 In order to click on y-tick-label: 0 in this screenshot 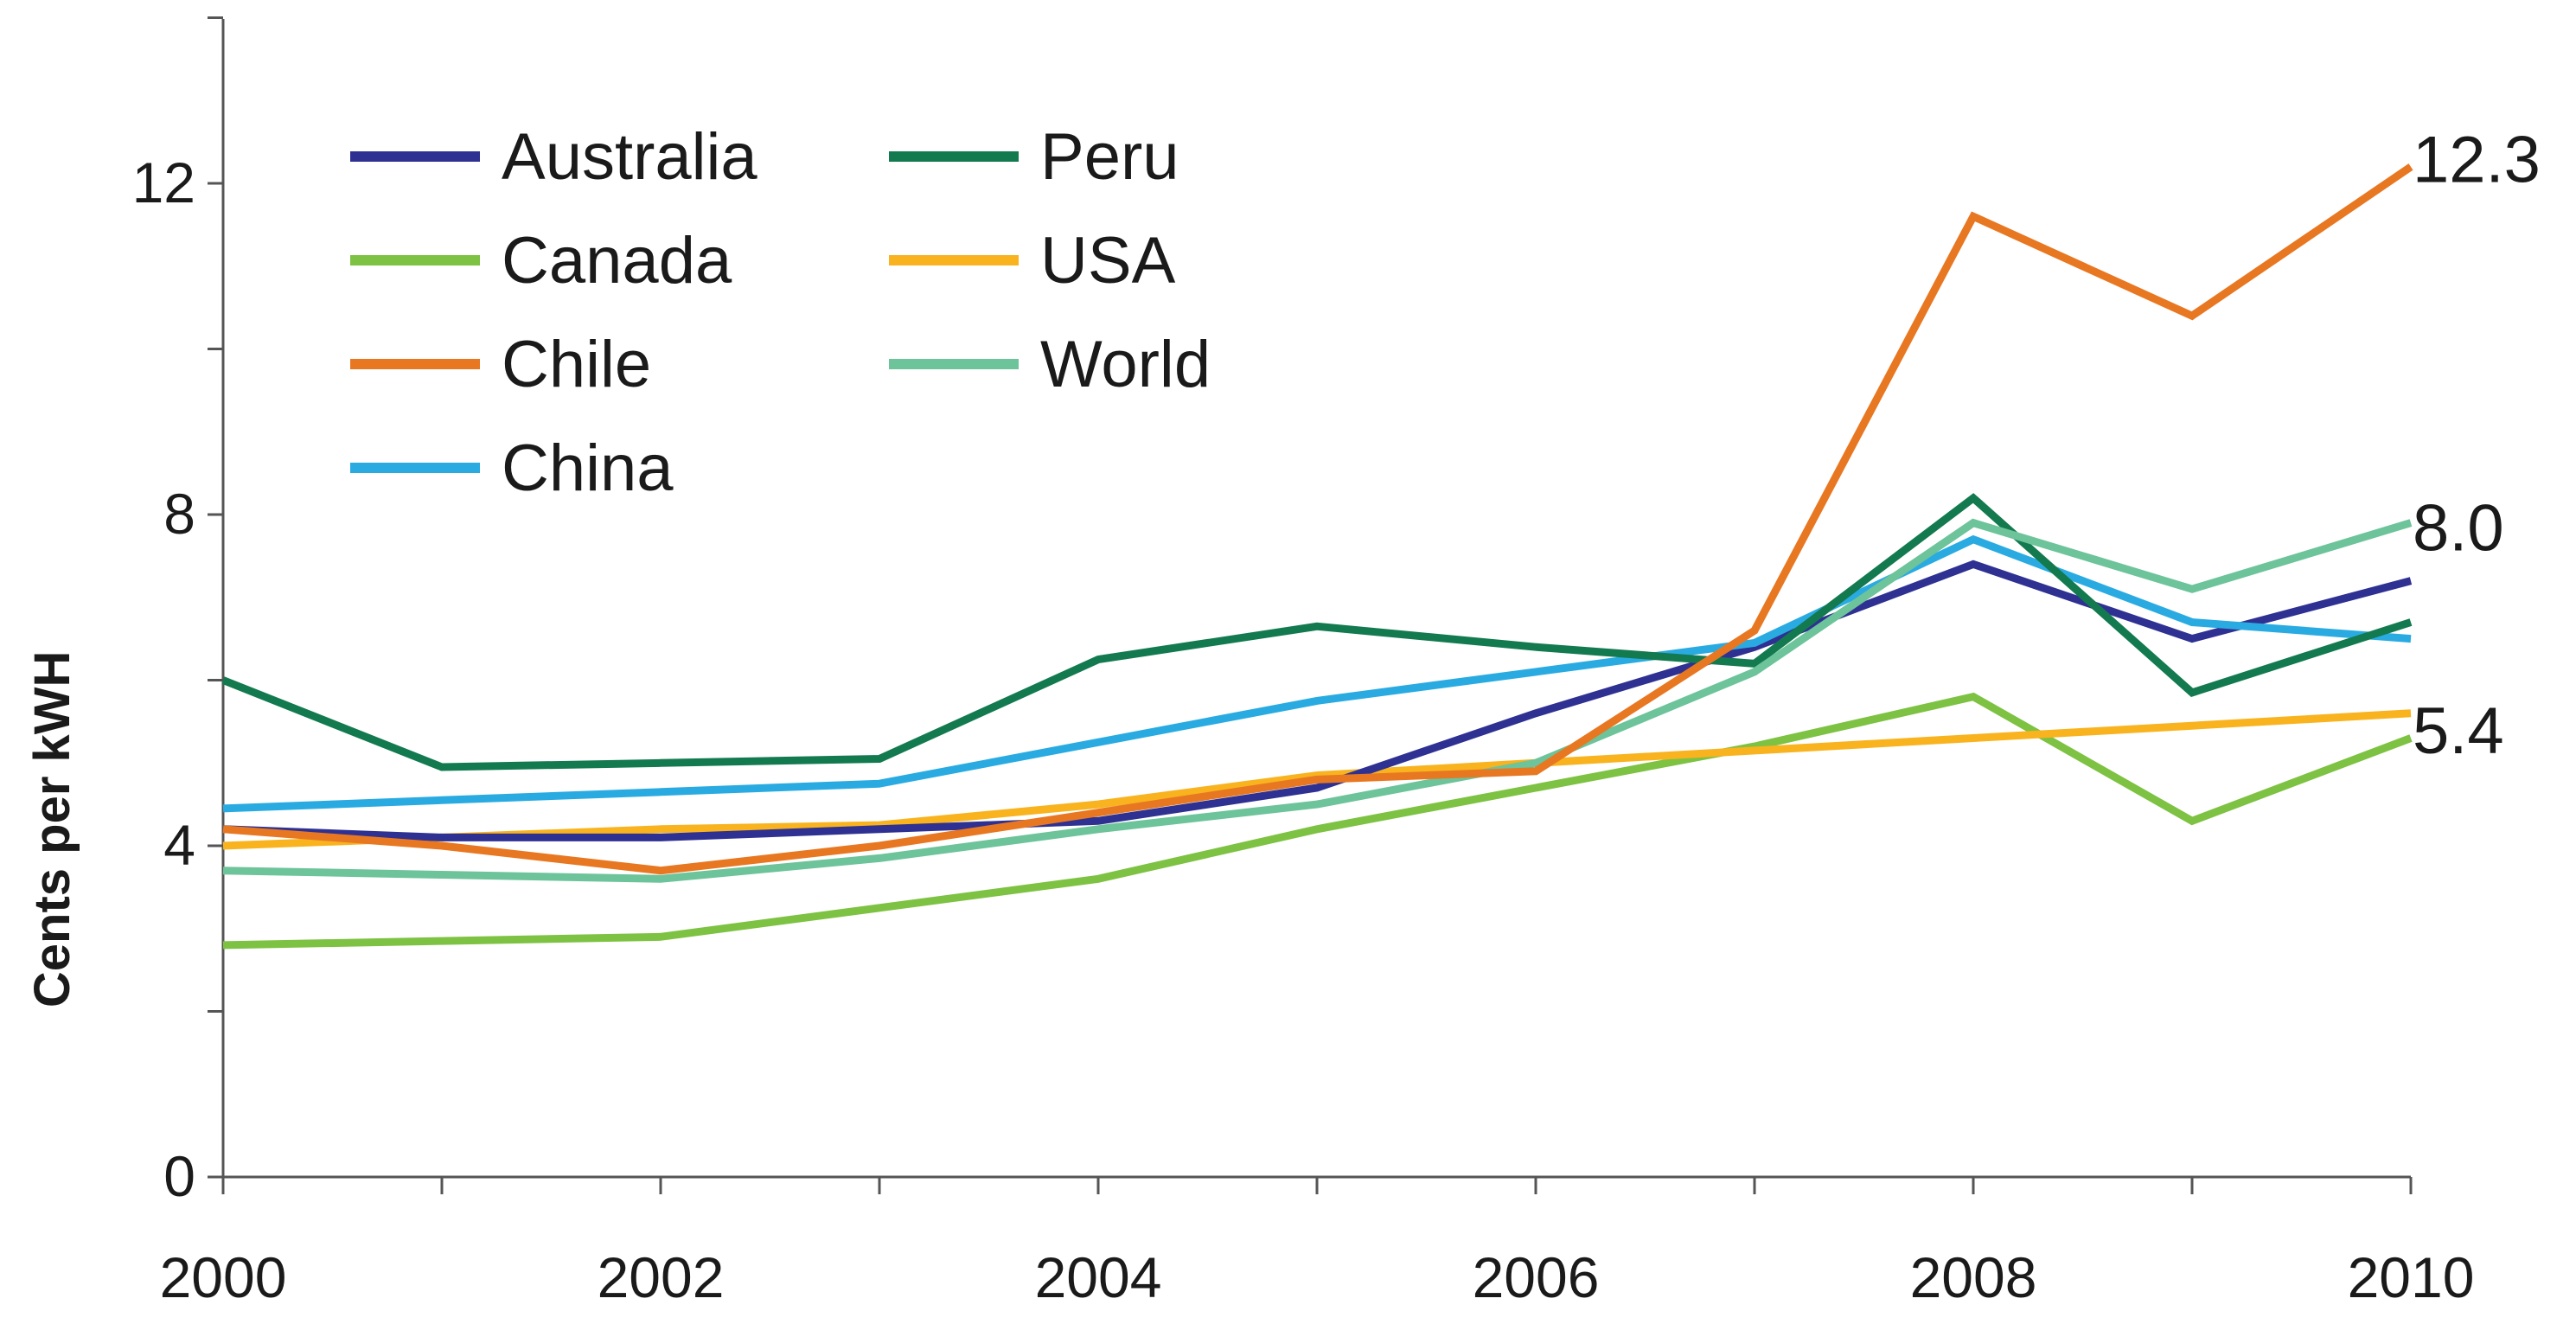, I will do `click(179, 1176)`.